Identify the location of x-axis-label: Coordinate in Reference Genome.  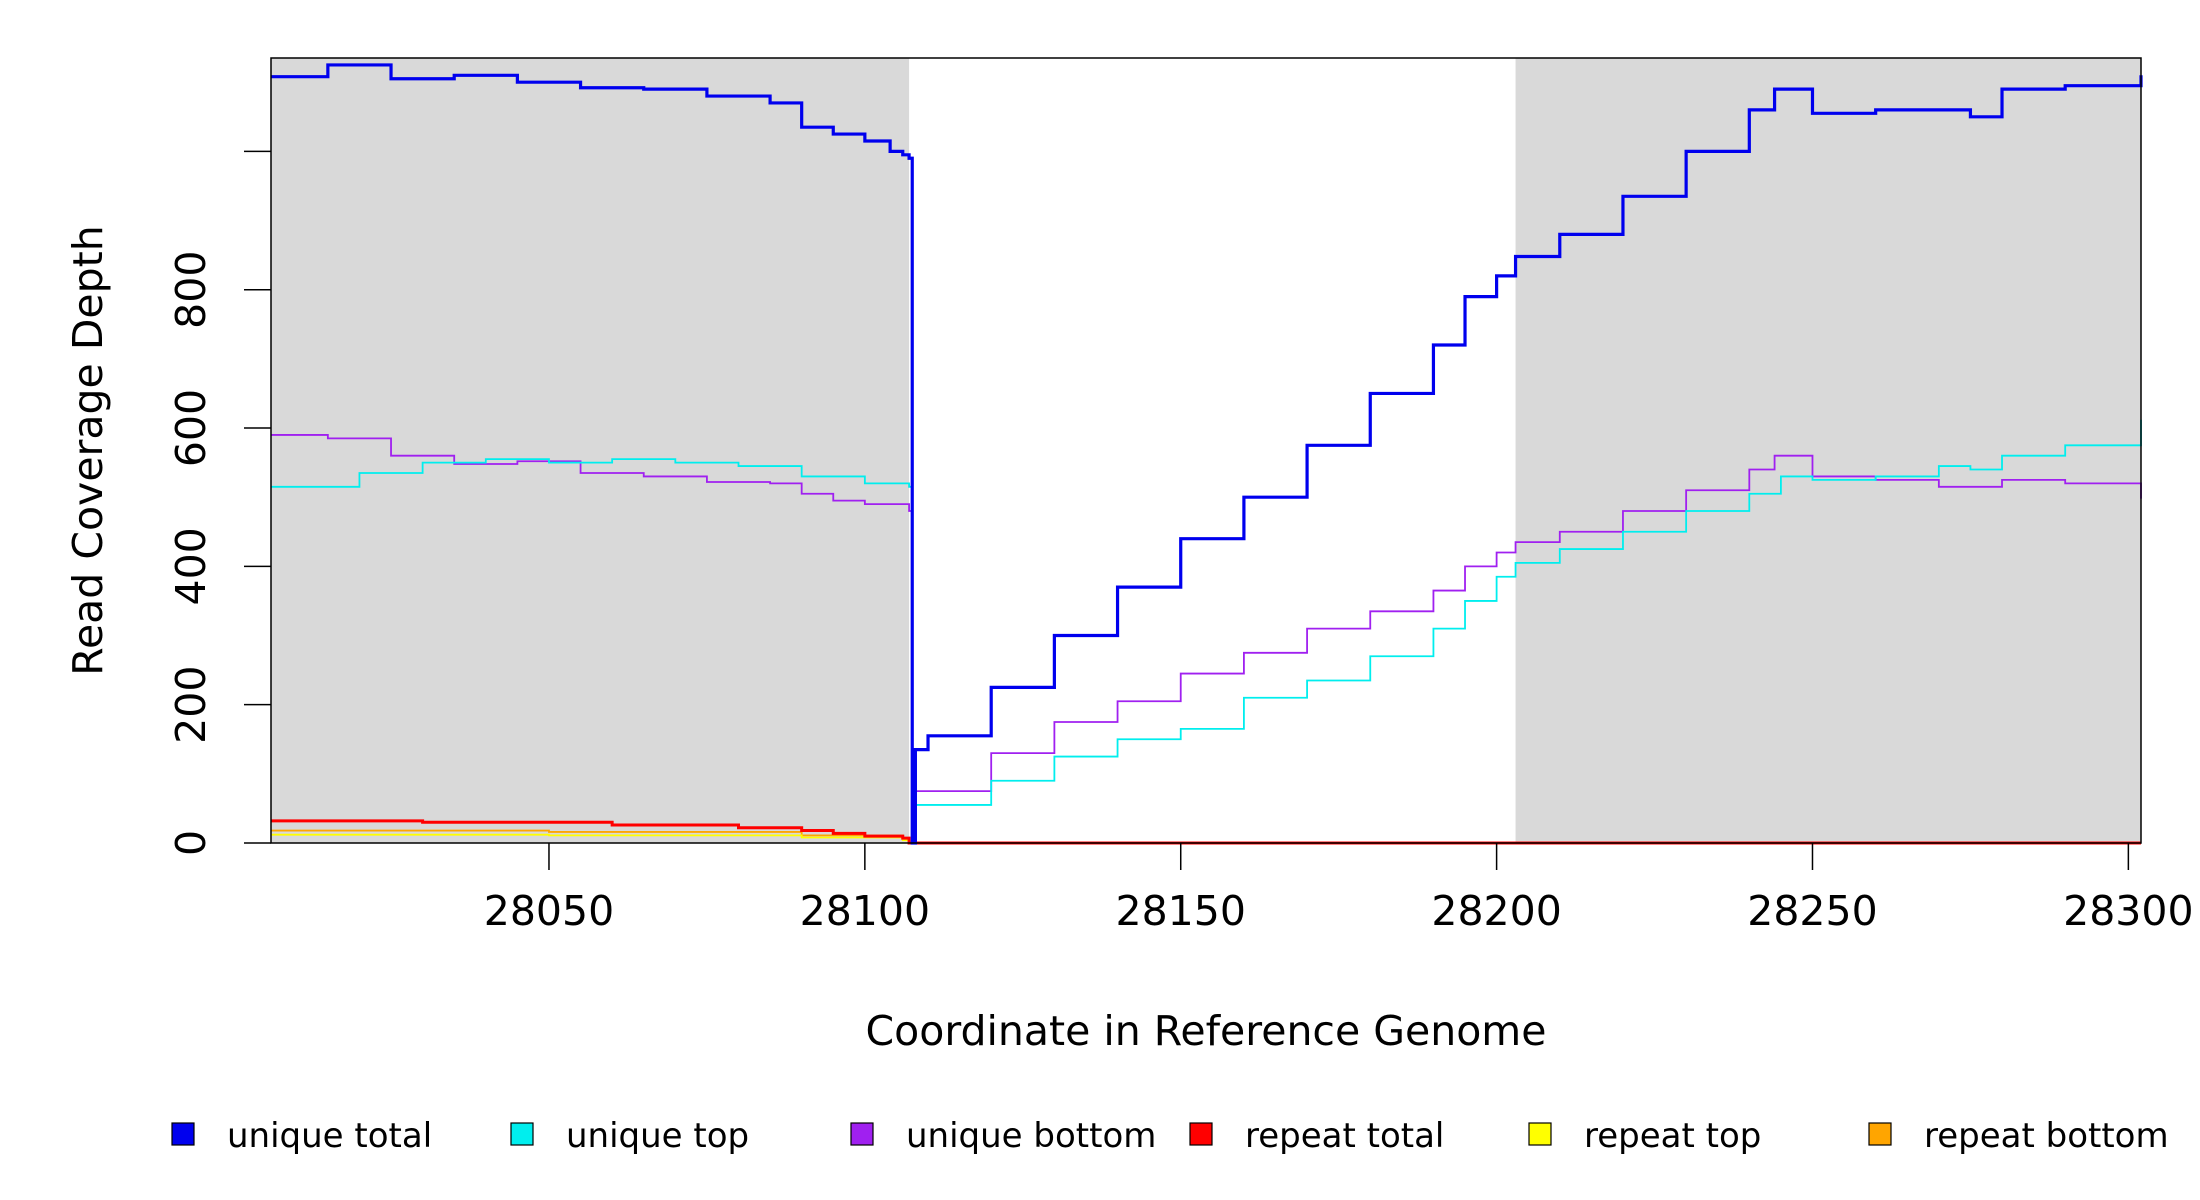
(1206, 1031).